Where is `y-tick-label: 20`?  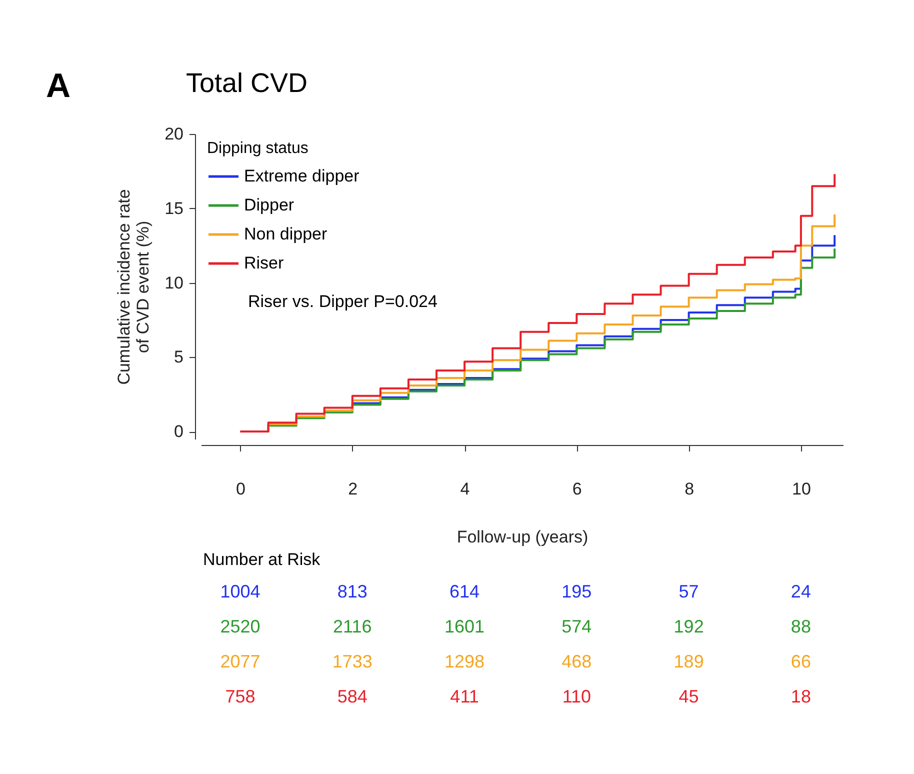
y-tick-label: 20 is located at coordinates (174, 134).